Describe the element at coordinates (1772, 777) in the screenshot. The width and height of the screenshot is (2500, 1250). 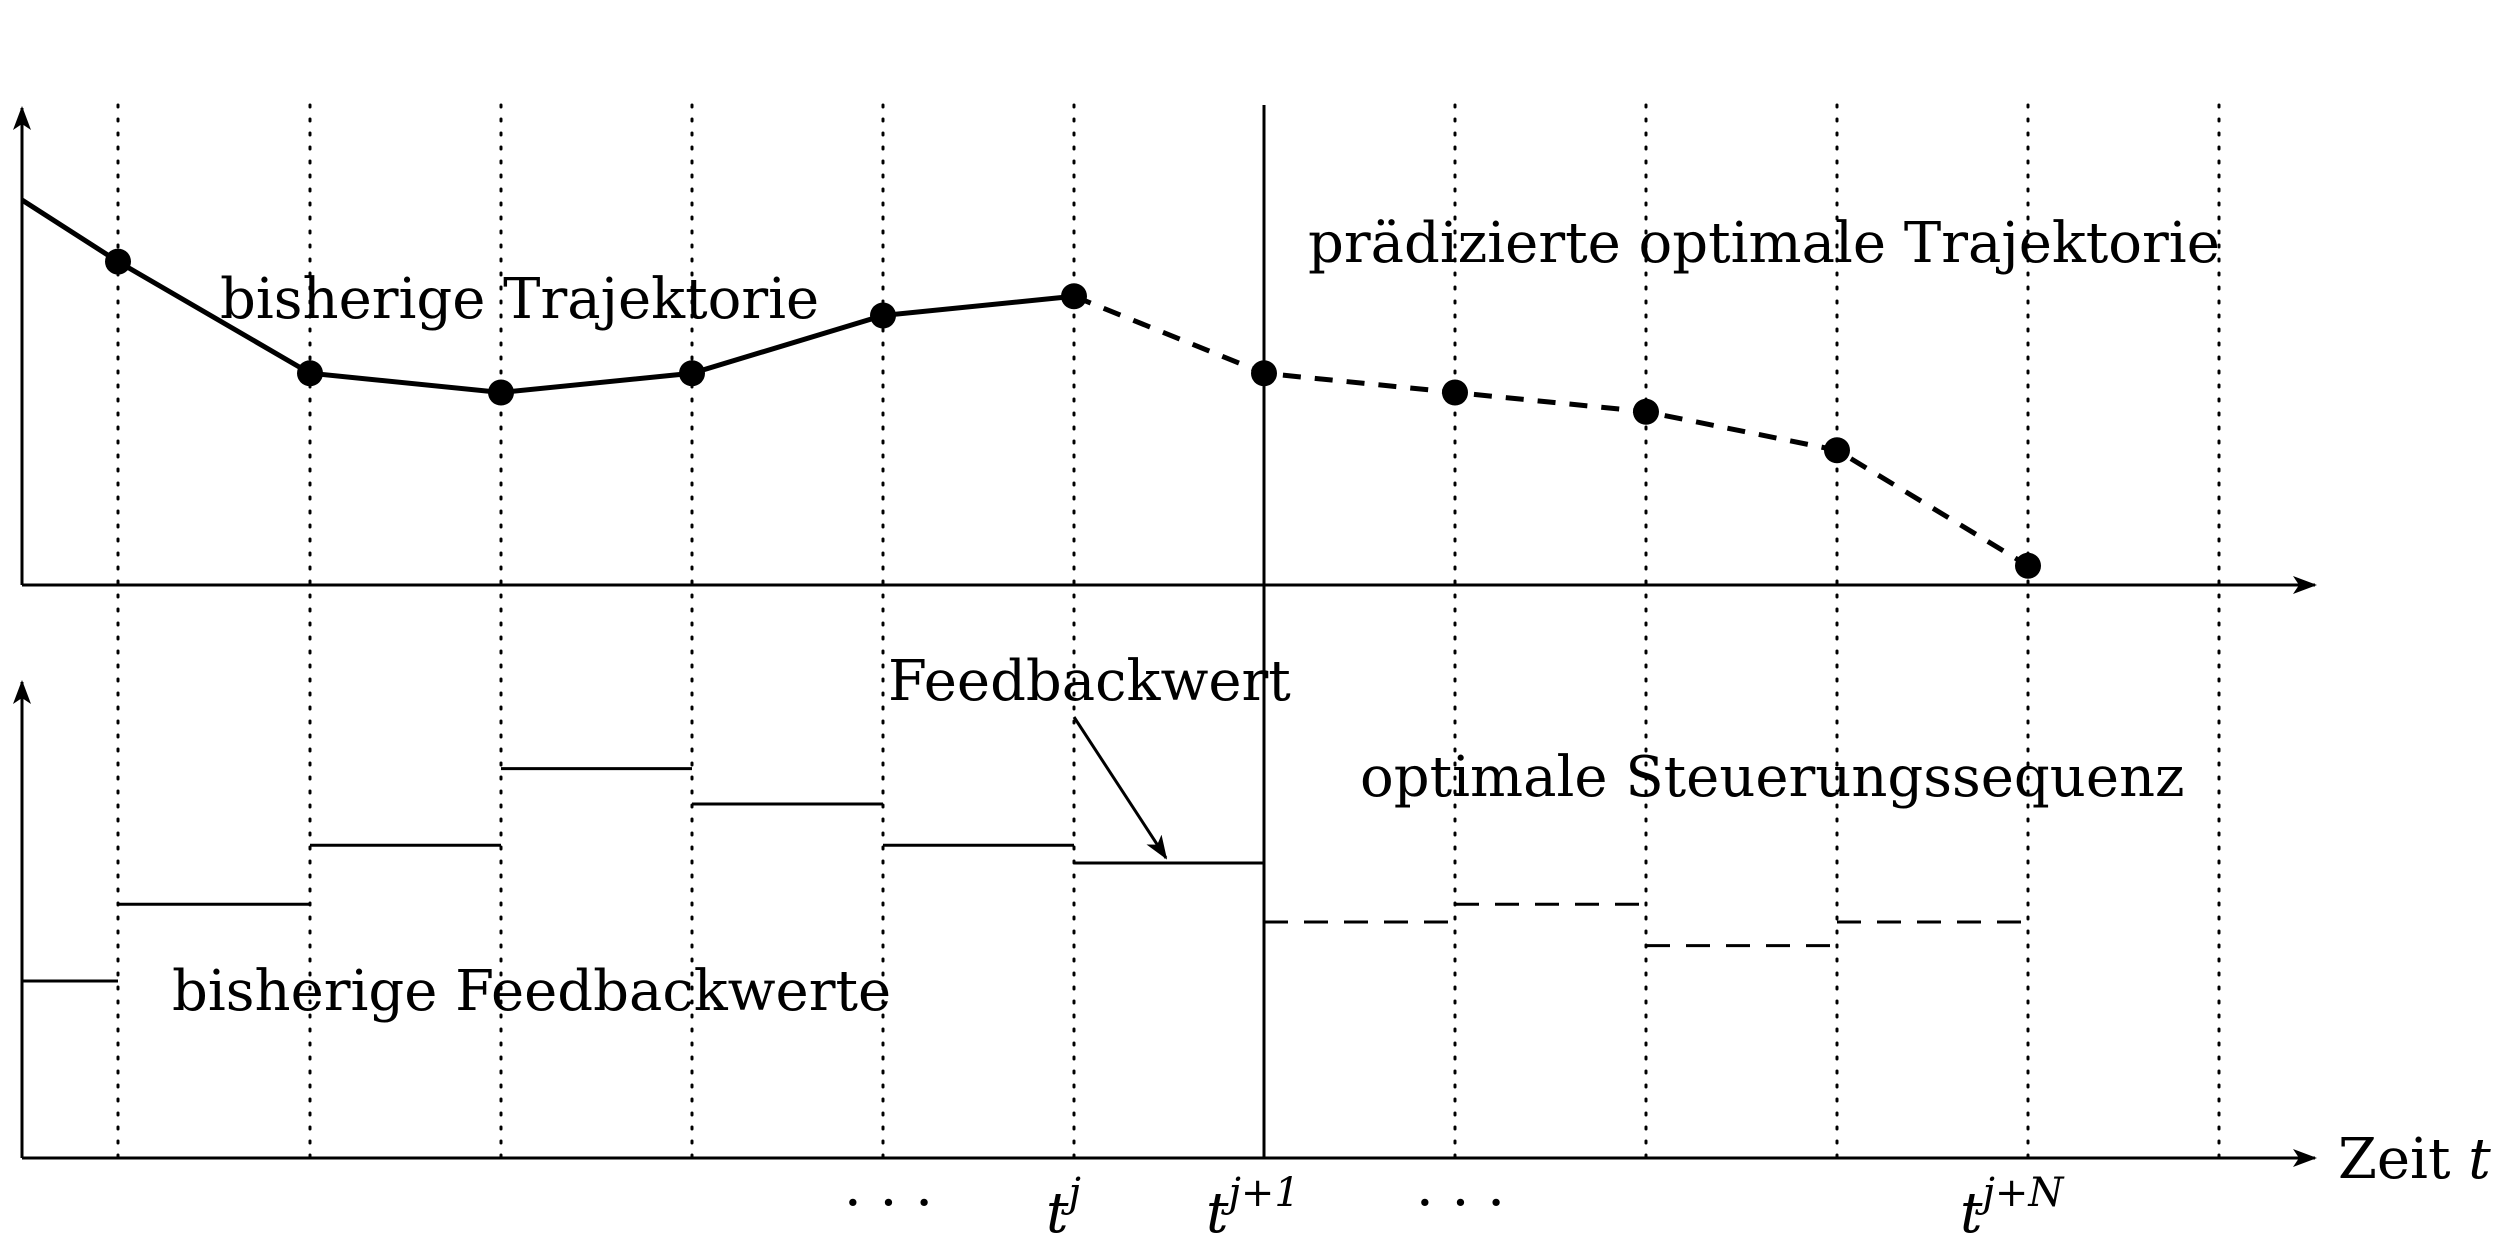
I see `optimal-control-label: optimale Steuerungssequenz` at that location.